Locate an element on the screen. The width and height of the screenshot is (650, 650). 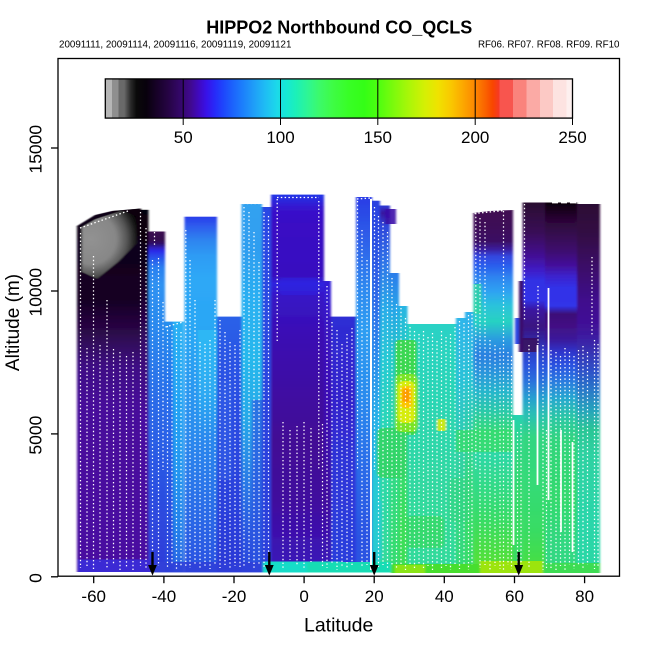
svg-text: -40 is located at coordinates (164, 596).